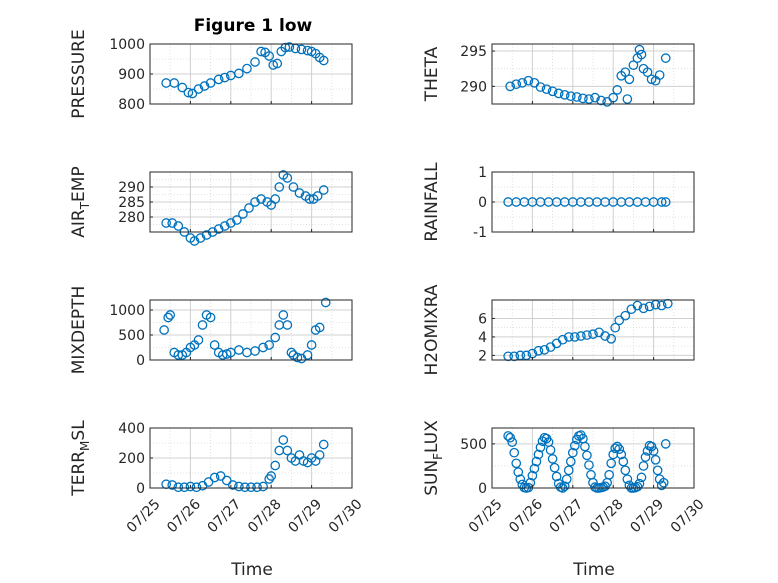 Image resolution: width=778 pixels, height=583 pixels. What do you see at coordinates (486, 516) in the screenshot?
I see `x-tick-label: 07/25` at bounding box center [486, 516].